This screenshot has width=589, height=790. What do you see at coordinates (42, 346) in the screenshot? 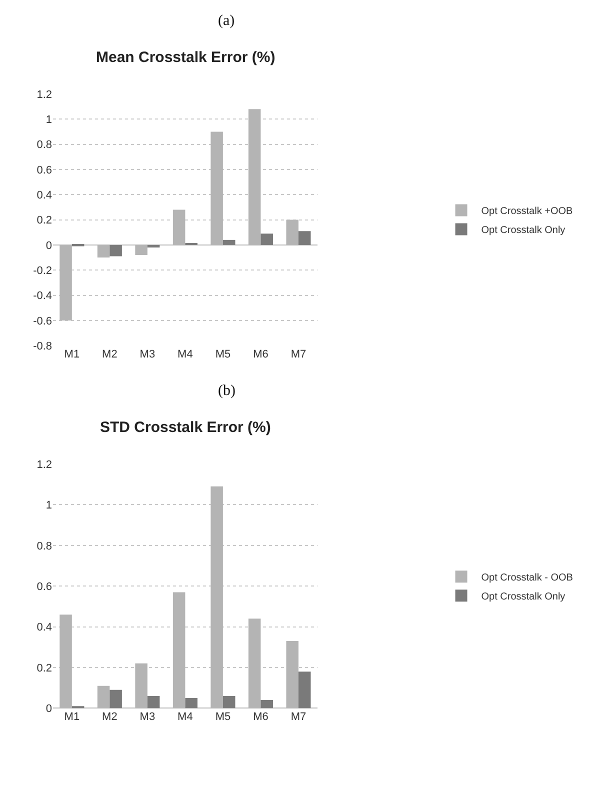
I see `y-tick-label: -0.8` at bounding box center [42, 346].